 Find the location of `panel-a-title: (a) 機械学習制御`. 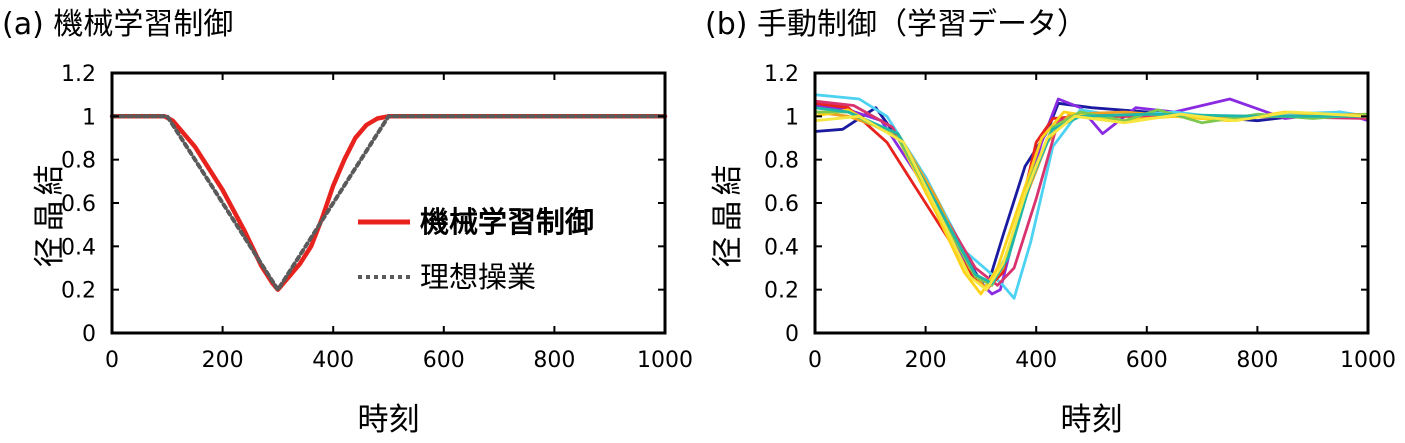

panel-a-title: (a) 機械学習制御 is located at coordinates (117, 24).